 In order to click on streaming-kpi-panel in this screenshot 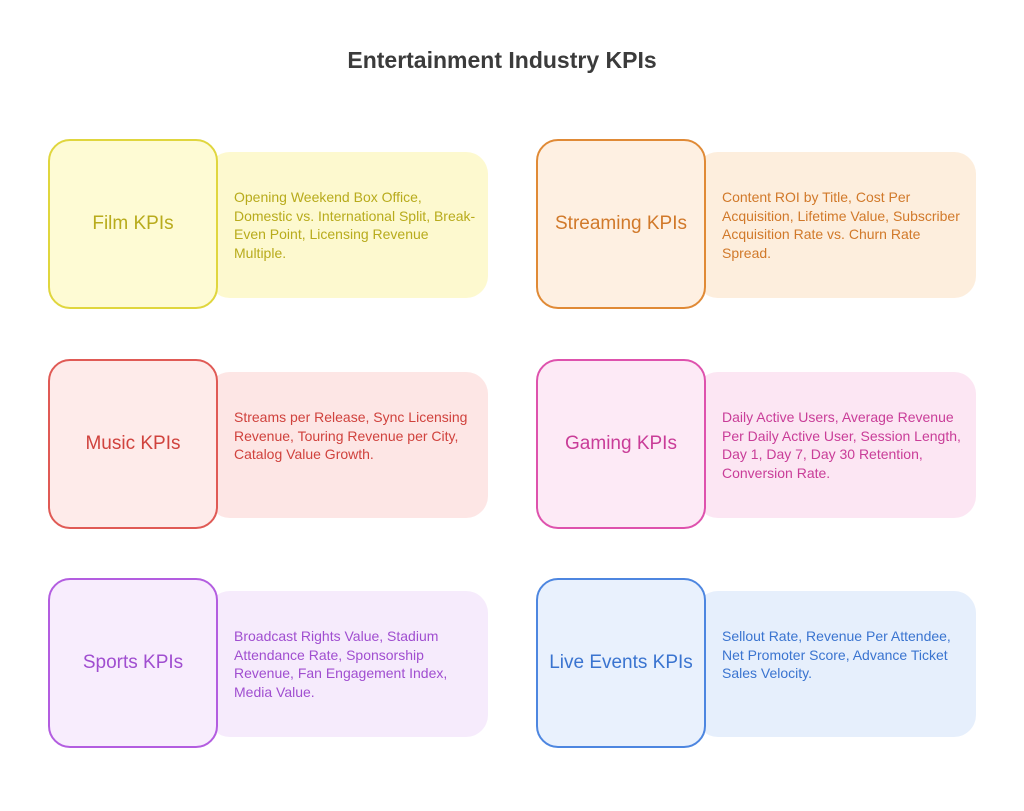, I will do `click(836, 225)`.